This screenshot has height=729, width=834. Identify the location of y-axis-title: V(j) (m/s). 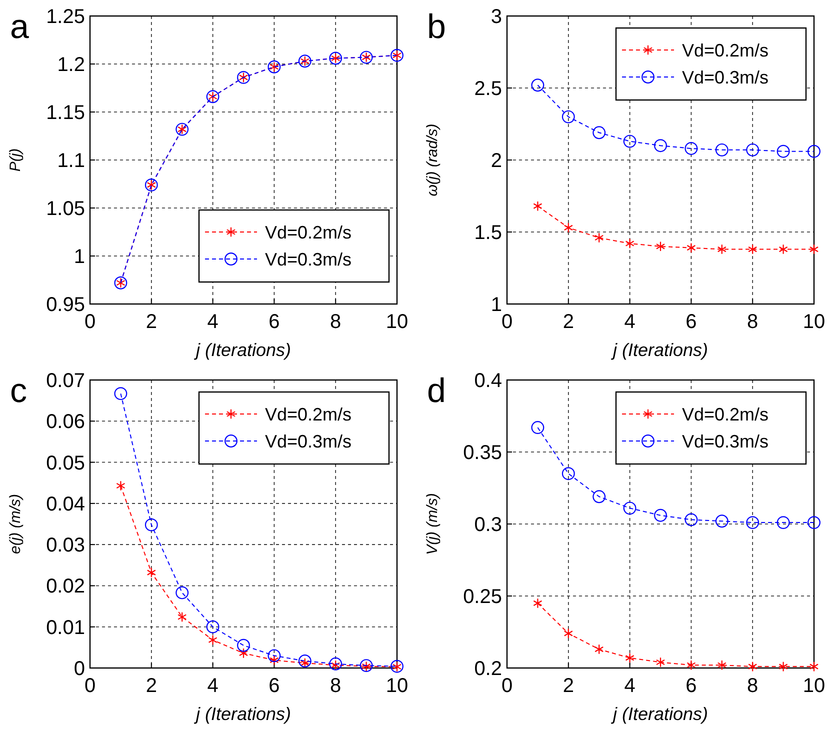
(432, 524).